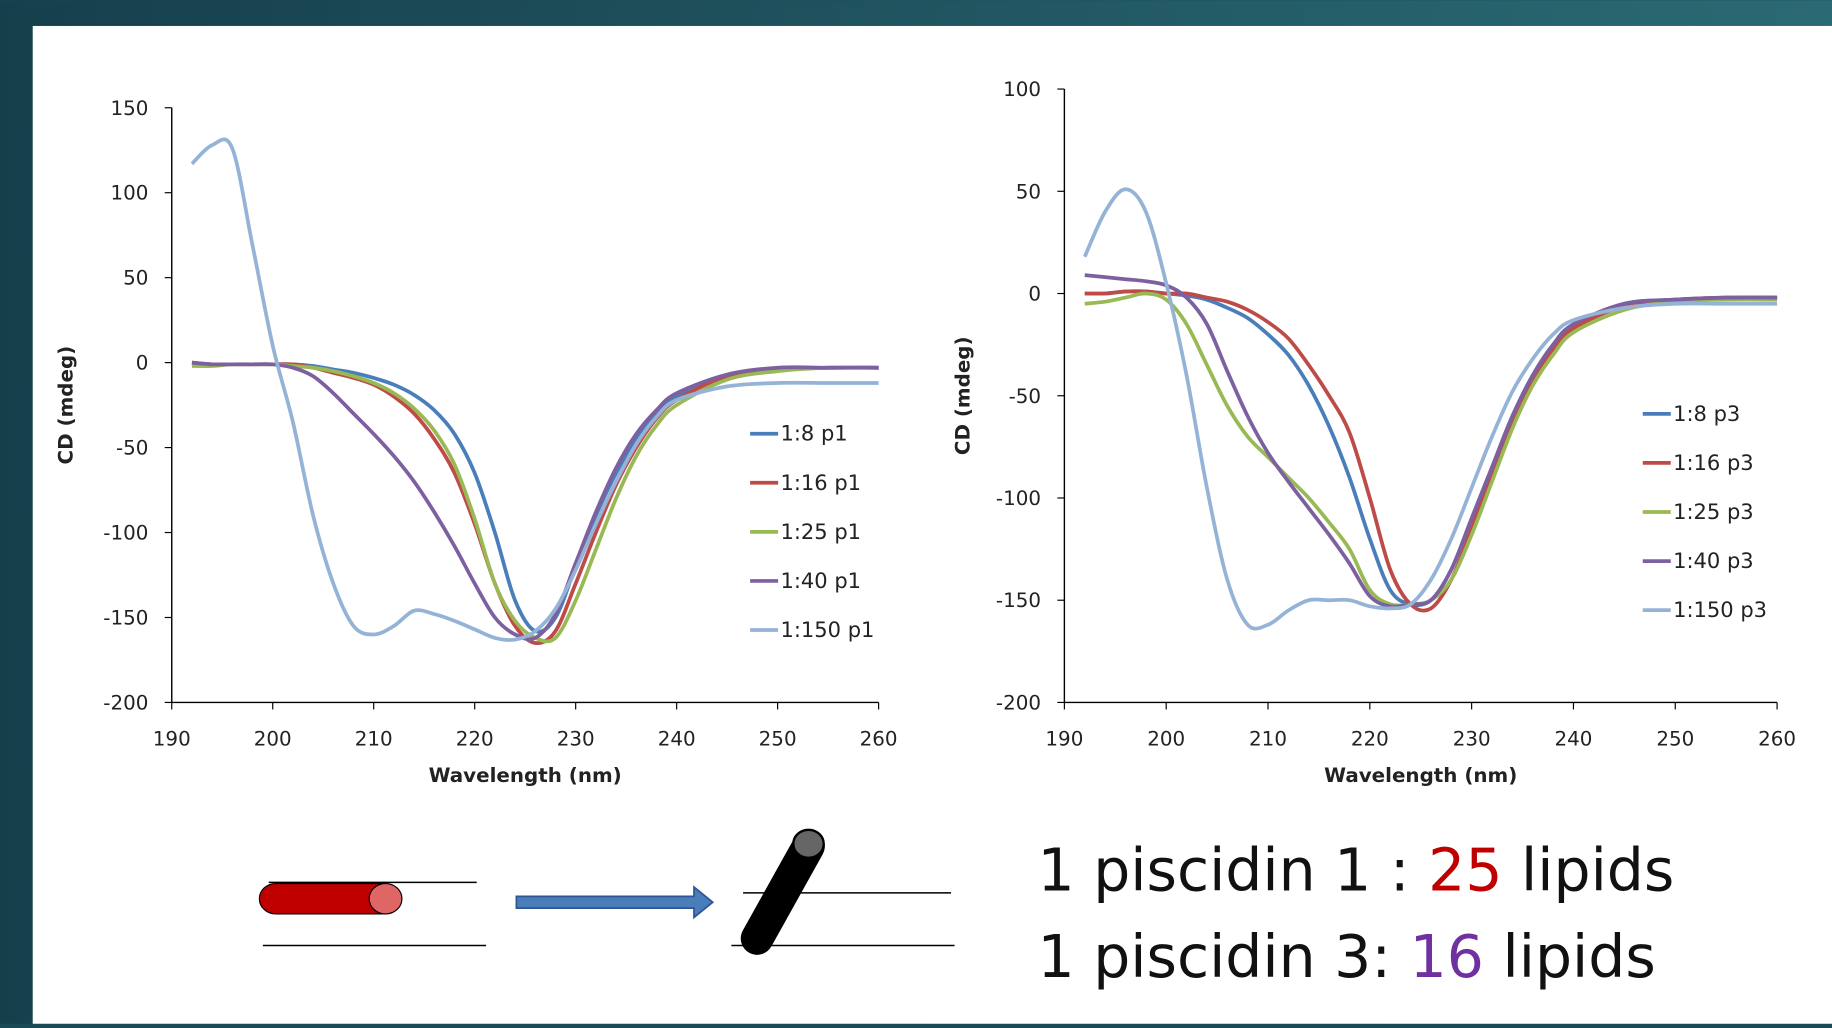 Image resolution: width=1832 pixels, height=1028 pixels. Describe the element at coordinates (129, 108) in the screenshot. I see `y-tick-label: 150` at that location.